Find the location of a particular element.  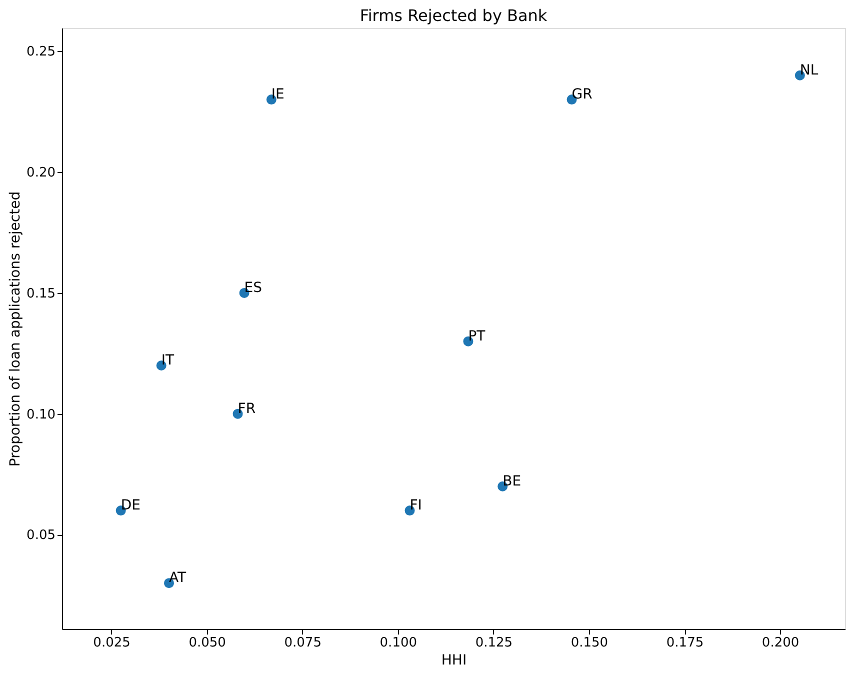

y-tick-label: 0.20 is located at coordinates (41, 173).